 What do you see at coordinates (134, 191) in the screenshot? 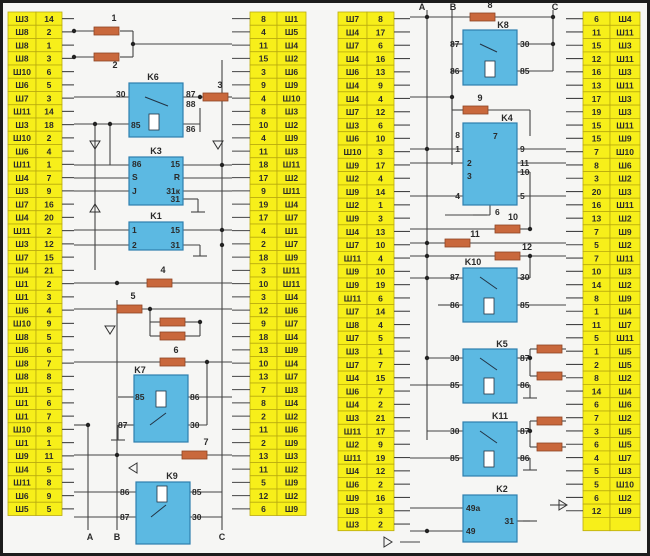
I see `relay-pin-label: J` at bounding box center [134, 191].